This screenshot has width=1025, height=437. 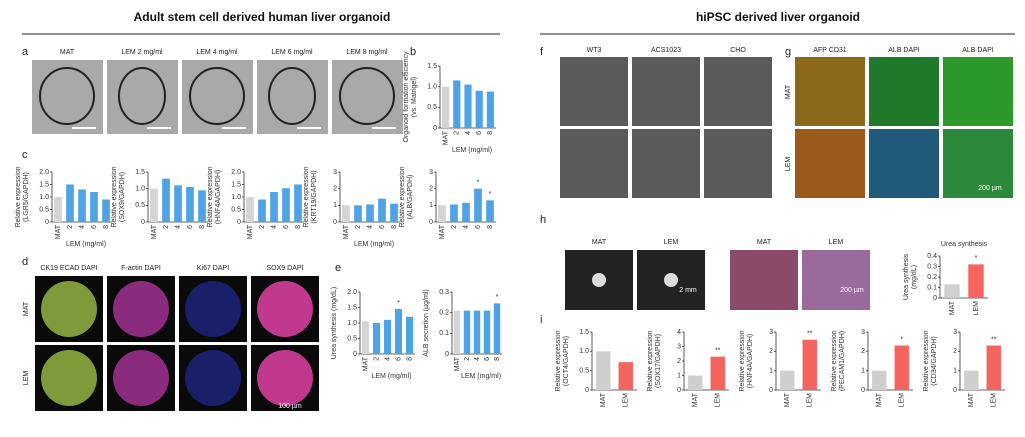 What do you see at coordinates (413, 52) in the screenshot?
I see `panel-letter: b` at bounding box center [413, 52].